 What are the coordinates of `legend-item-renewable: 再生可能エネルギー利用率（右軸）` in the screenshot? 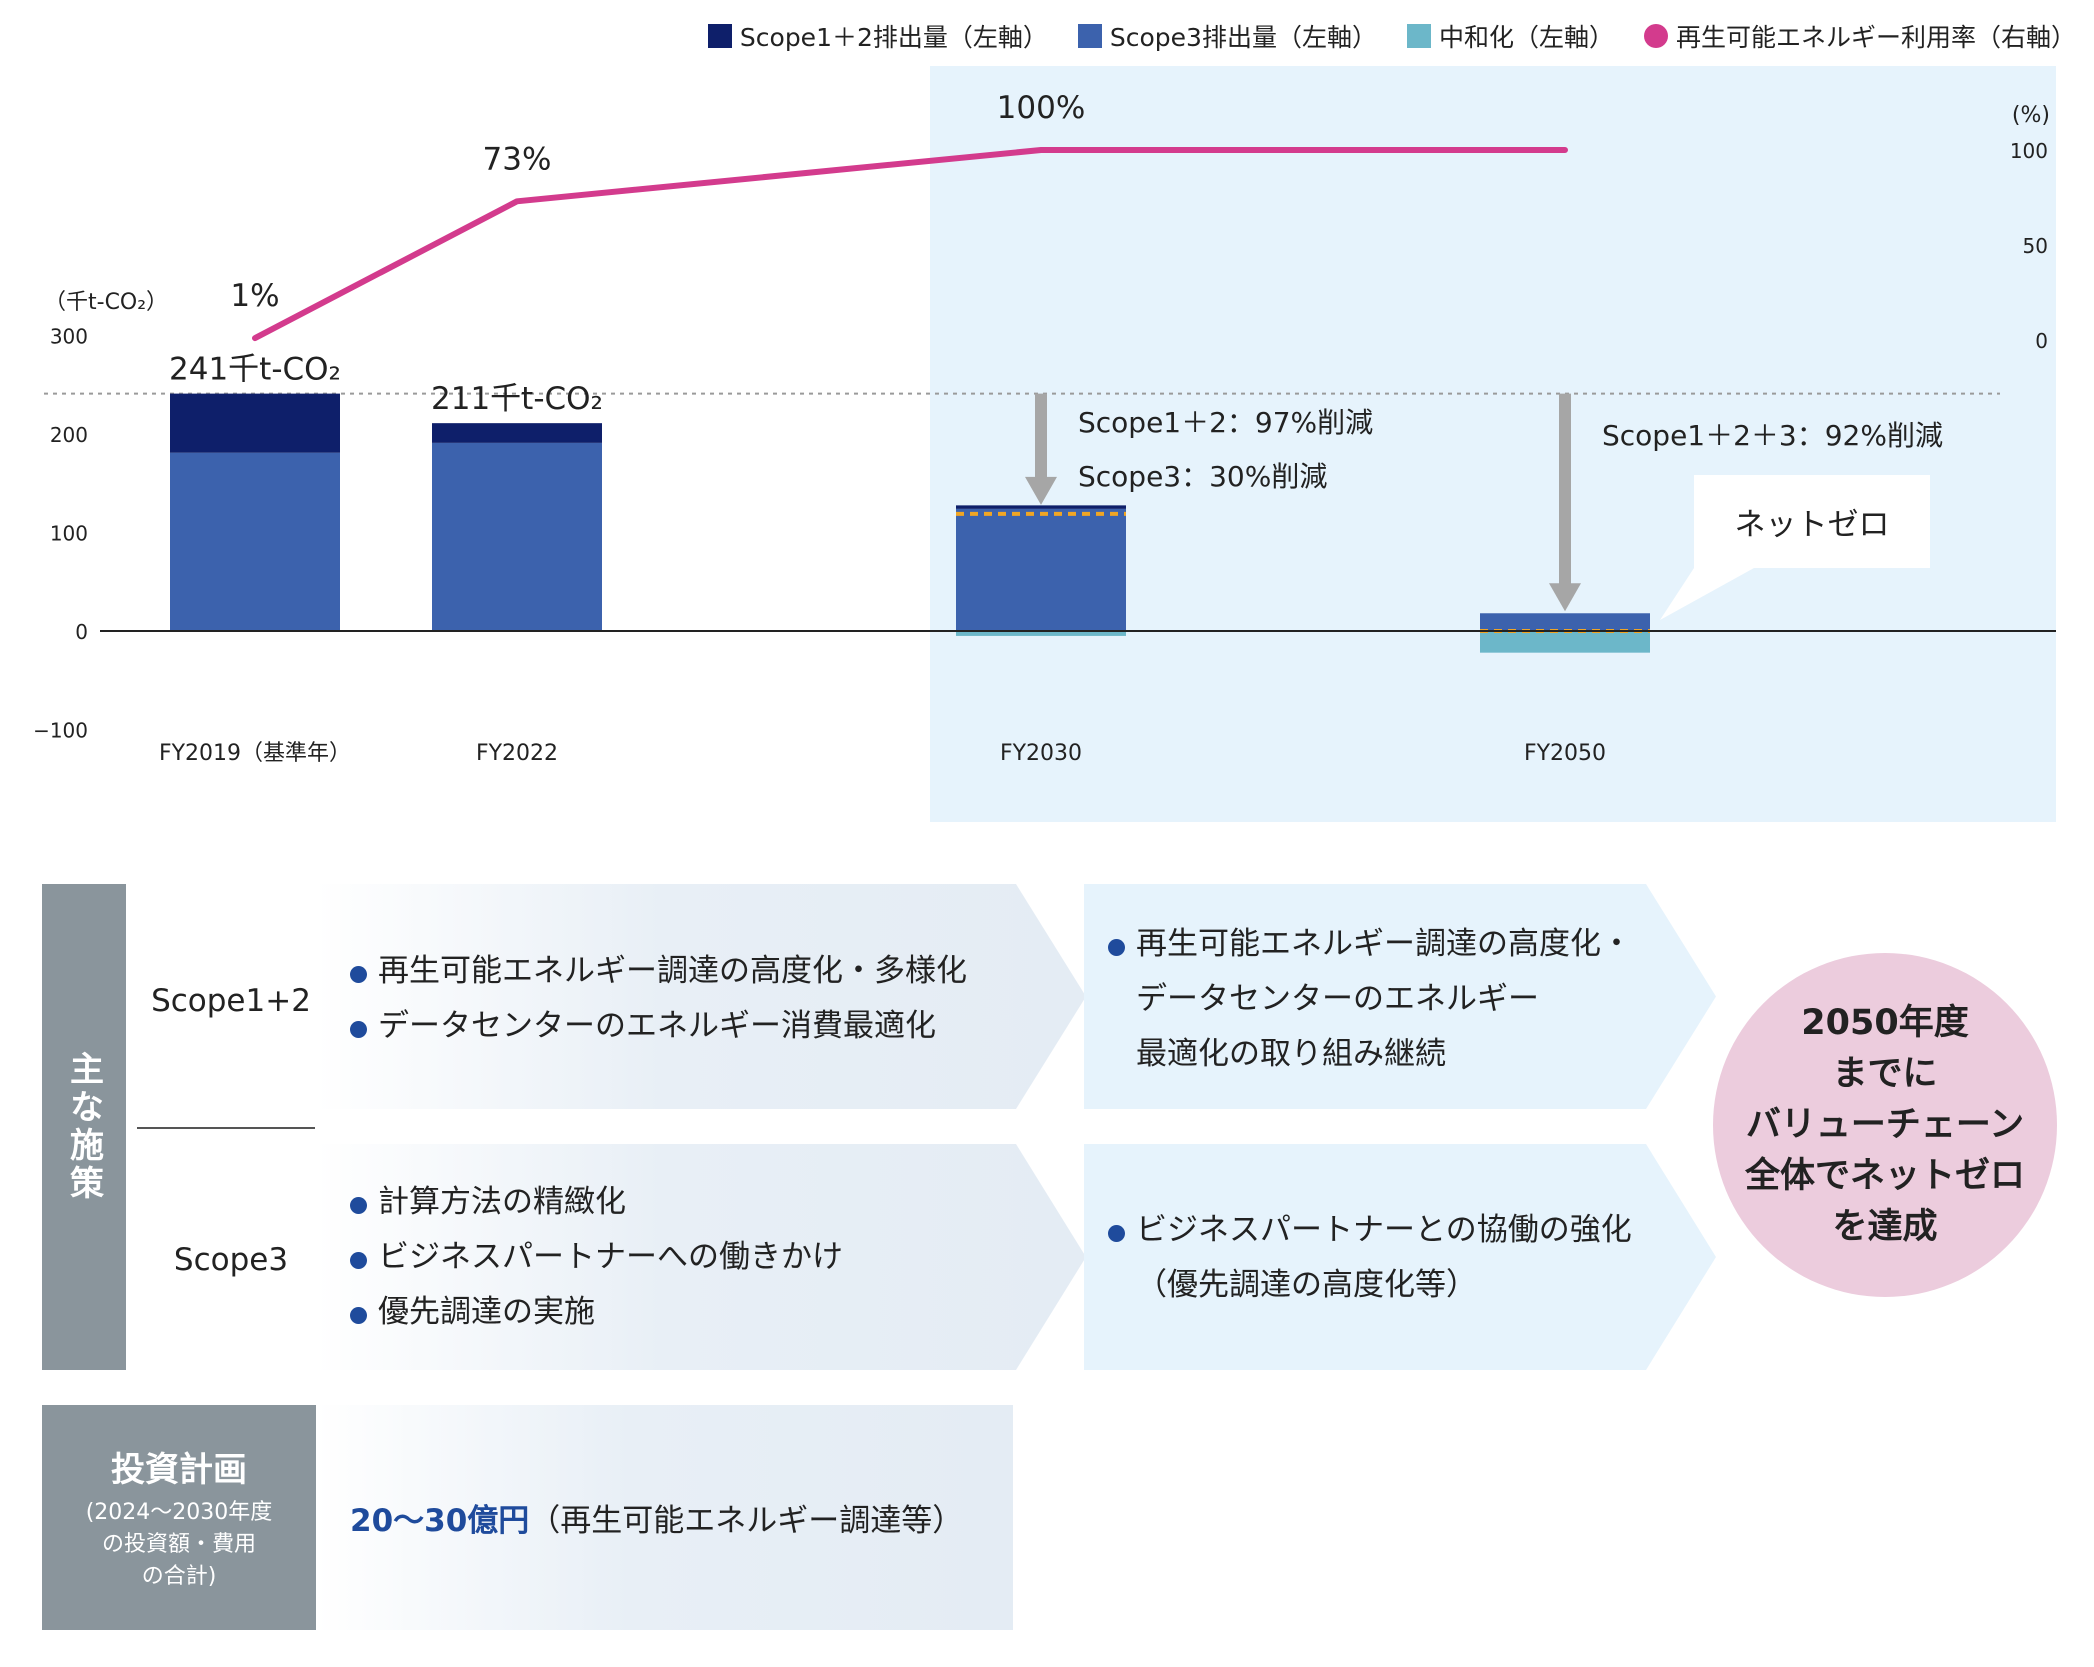 It's located at (1859, 36).